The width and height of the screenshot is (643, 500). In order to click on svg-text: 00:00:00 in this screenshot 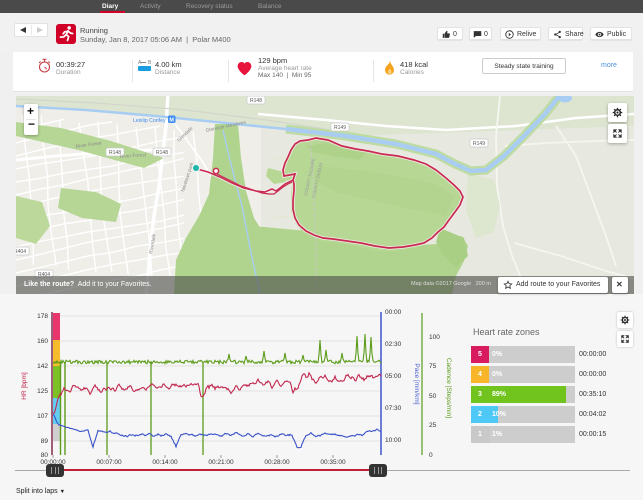, I will do `click(53, 462)`.